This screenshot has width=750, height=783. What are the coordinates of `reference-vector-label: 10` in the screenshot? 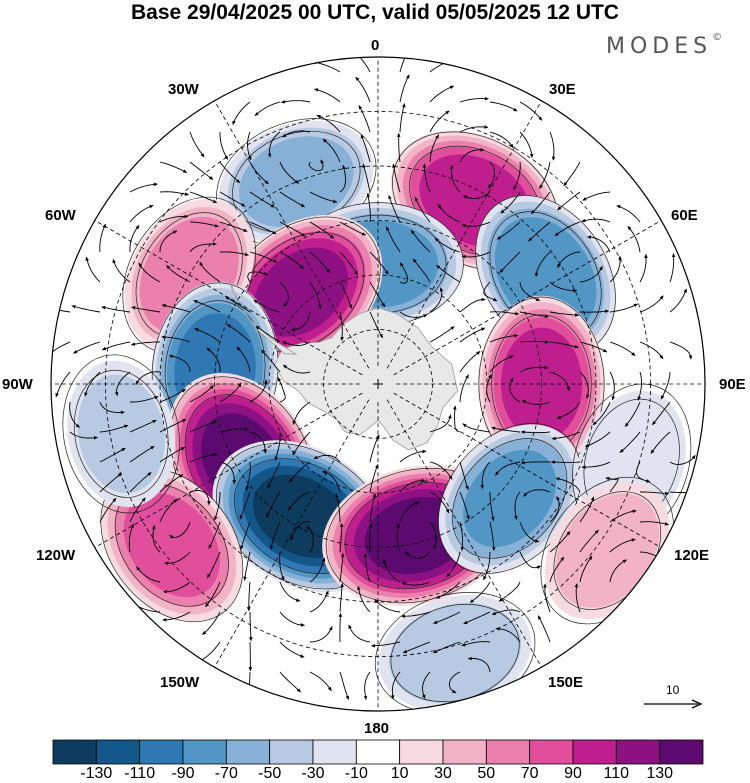 It's located at (673, 690).